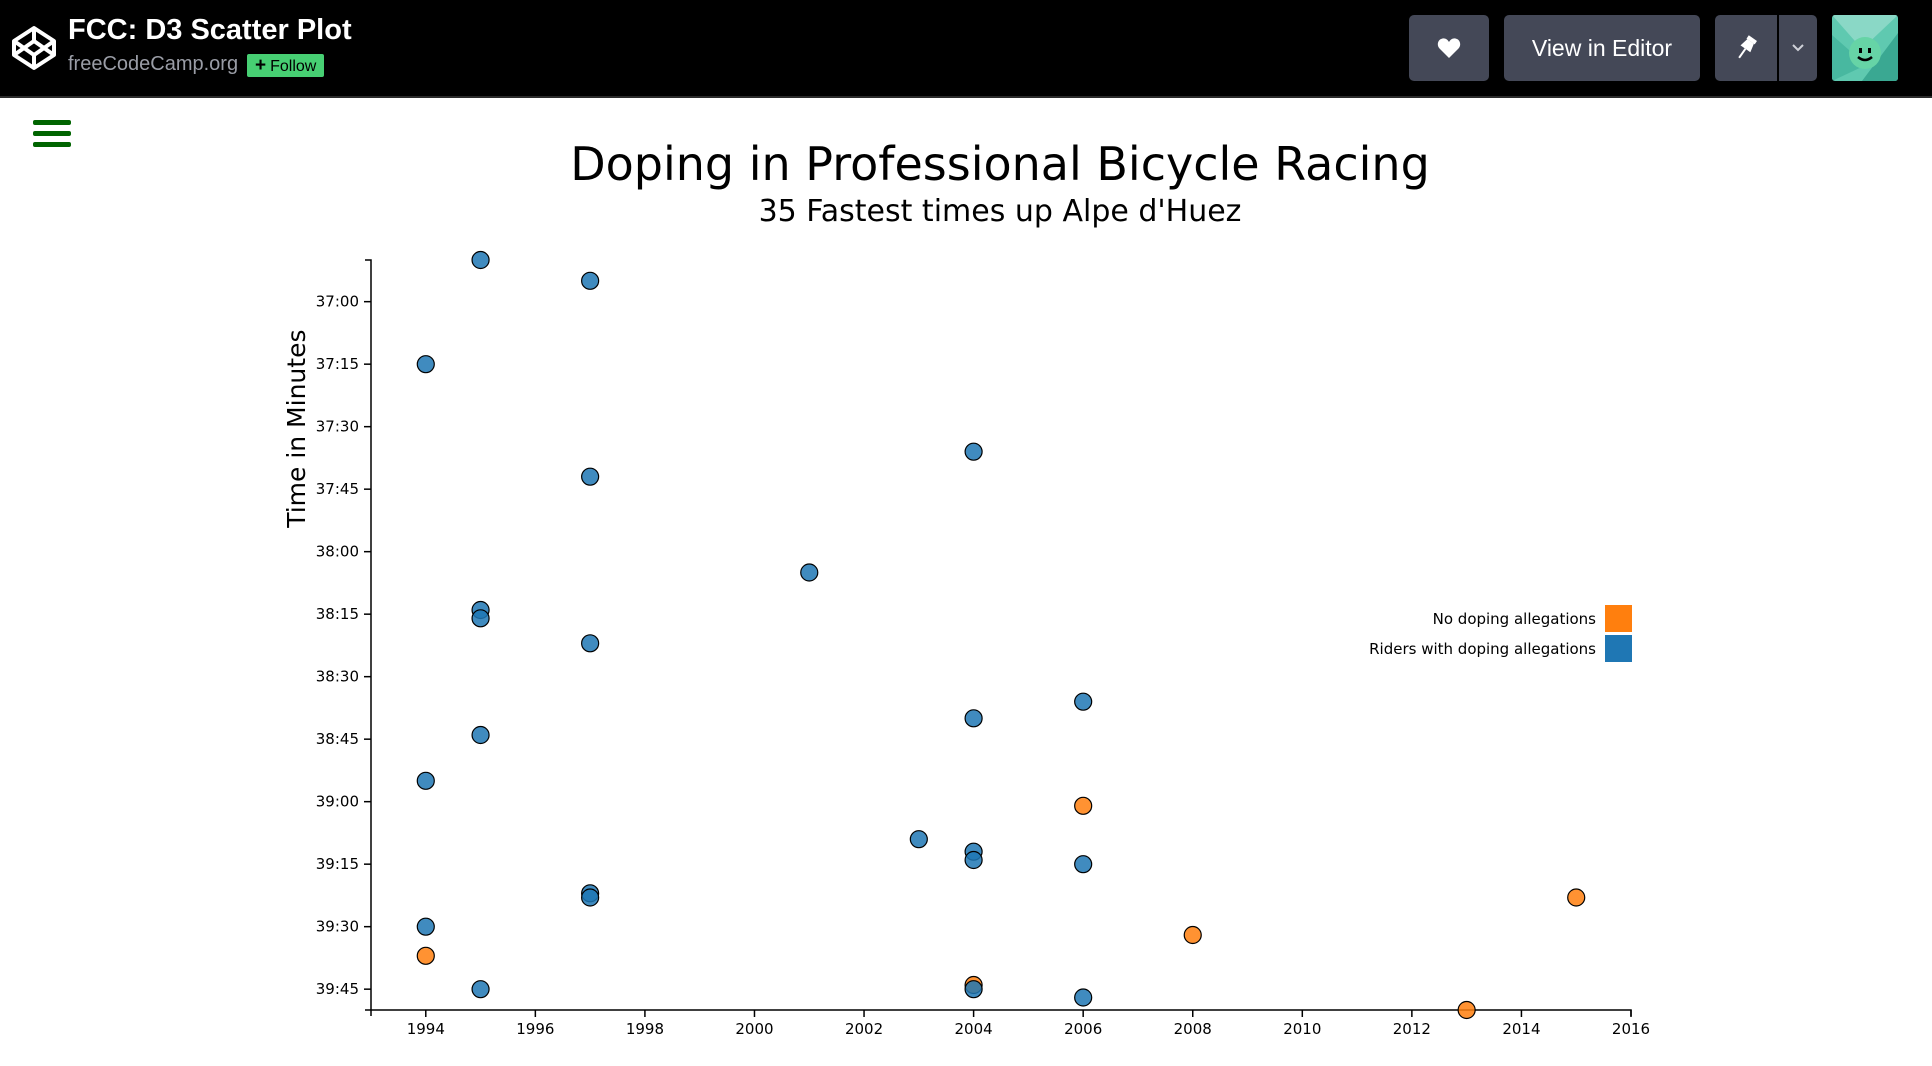 This screenshot has height=1066, width=1932. I want to click on y-tick-label: 37:45, so click(337, 489).